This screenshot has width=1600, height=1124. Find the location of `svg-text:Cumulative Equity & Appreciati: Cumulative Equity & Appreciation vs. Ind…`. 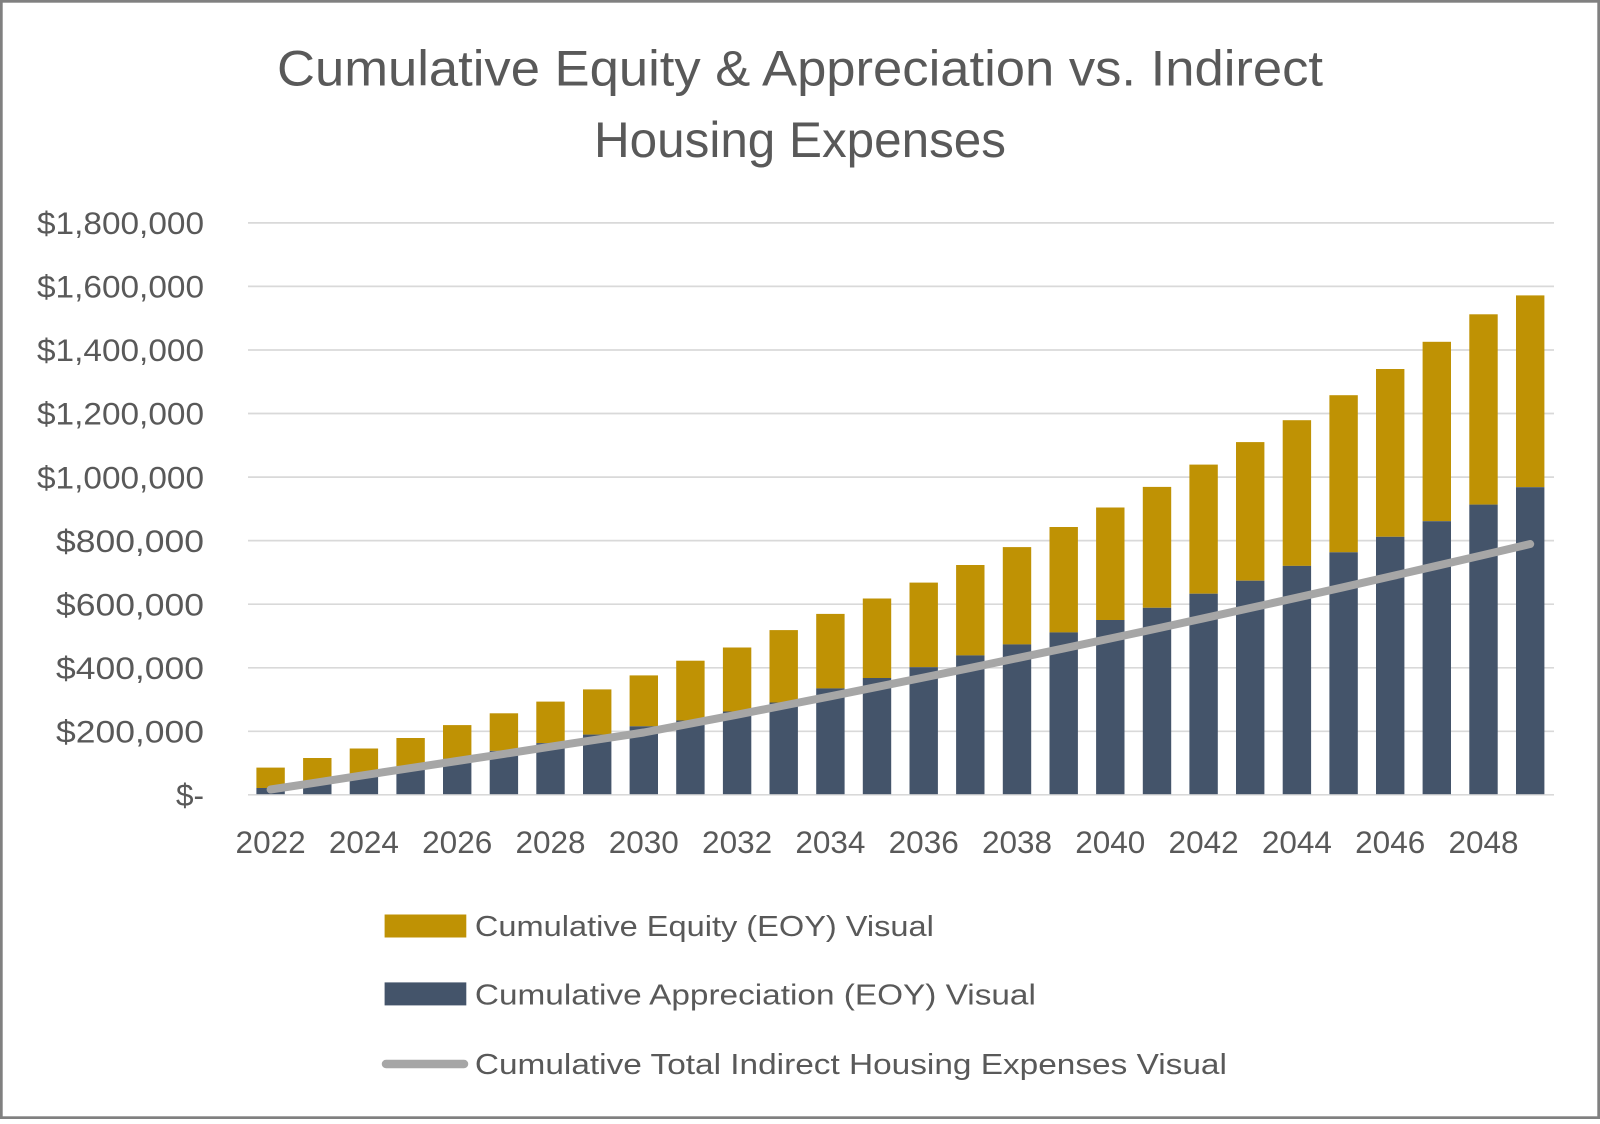

svg-text:Cumulative Equity & Appreciati: Cumulative Equity & Appreciation vs. Ind… is located at coordinates (800, 69).